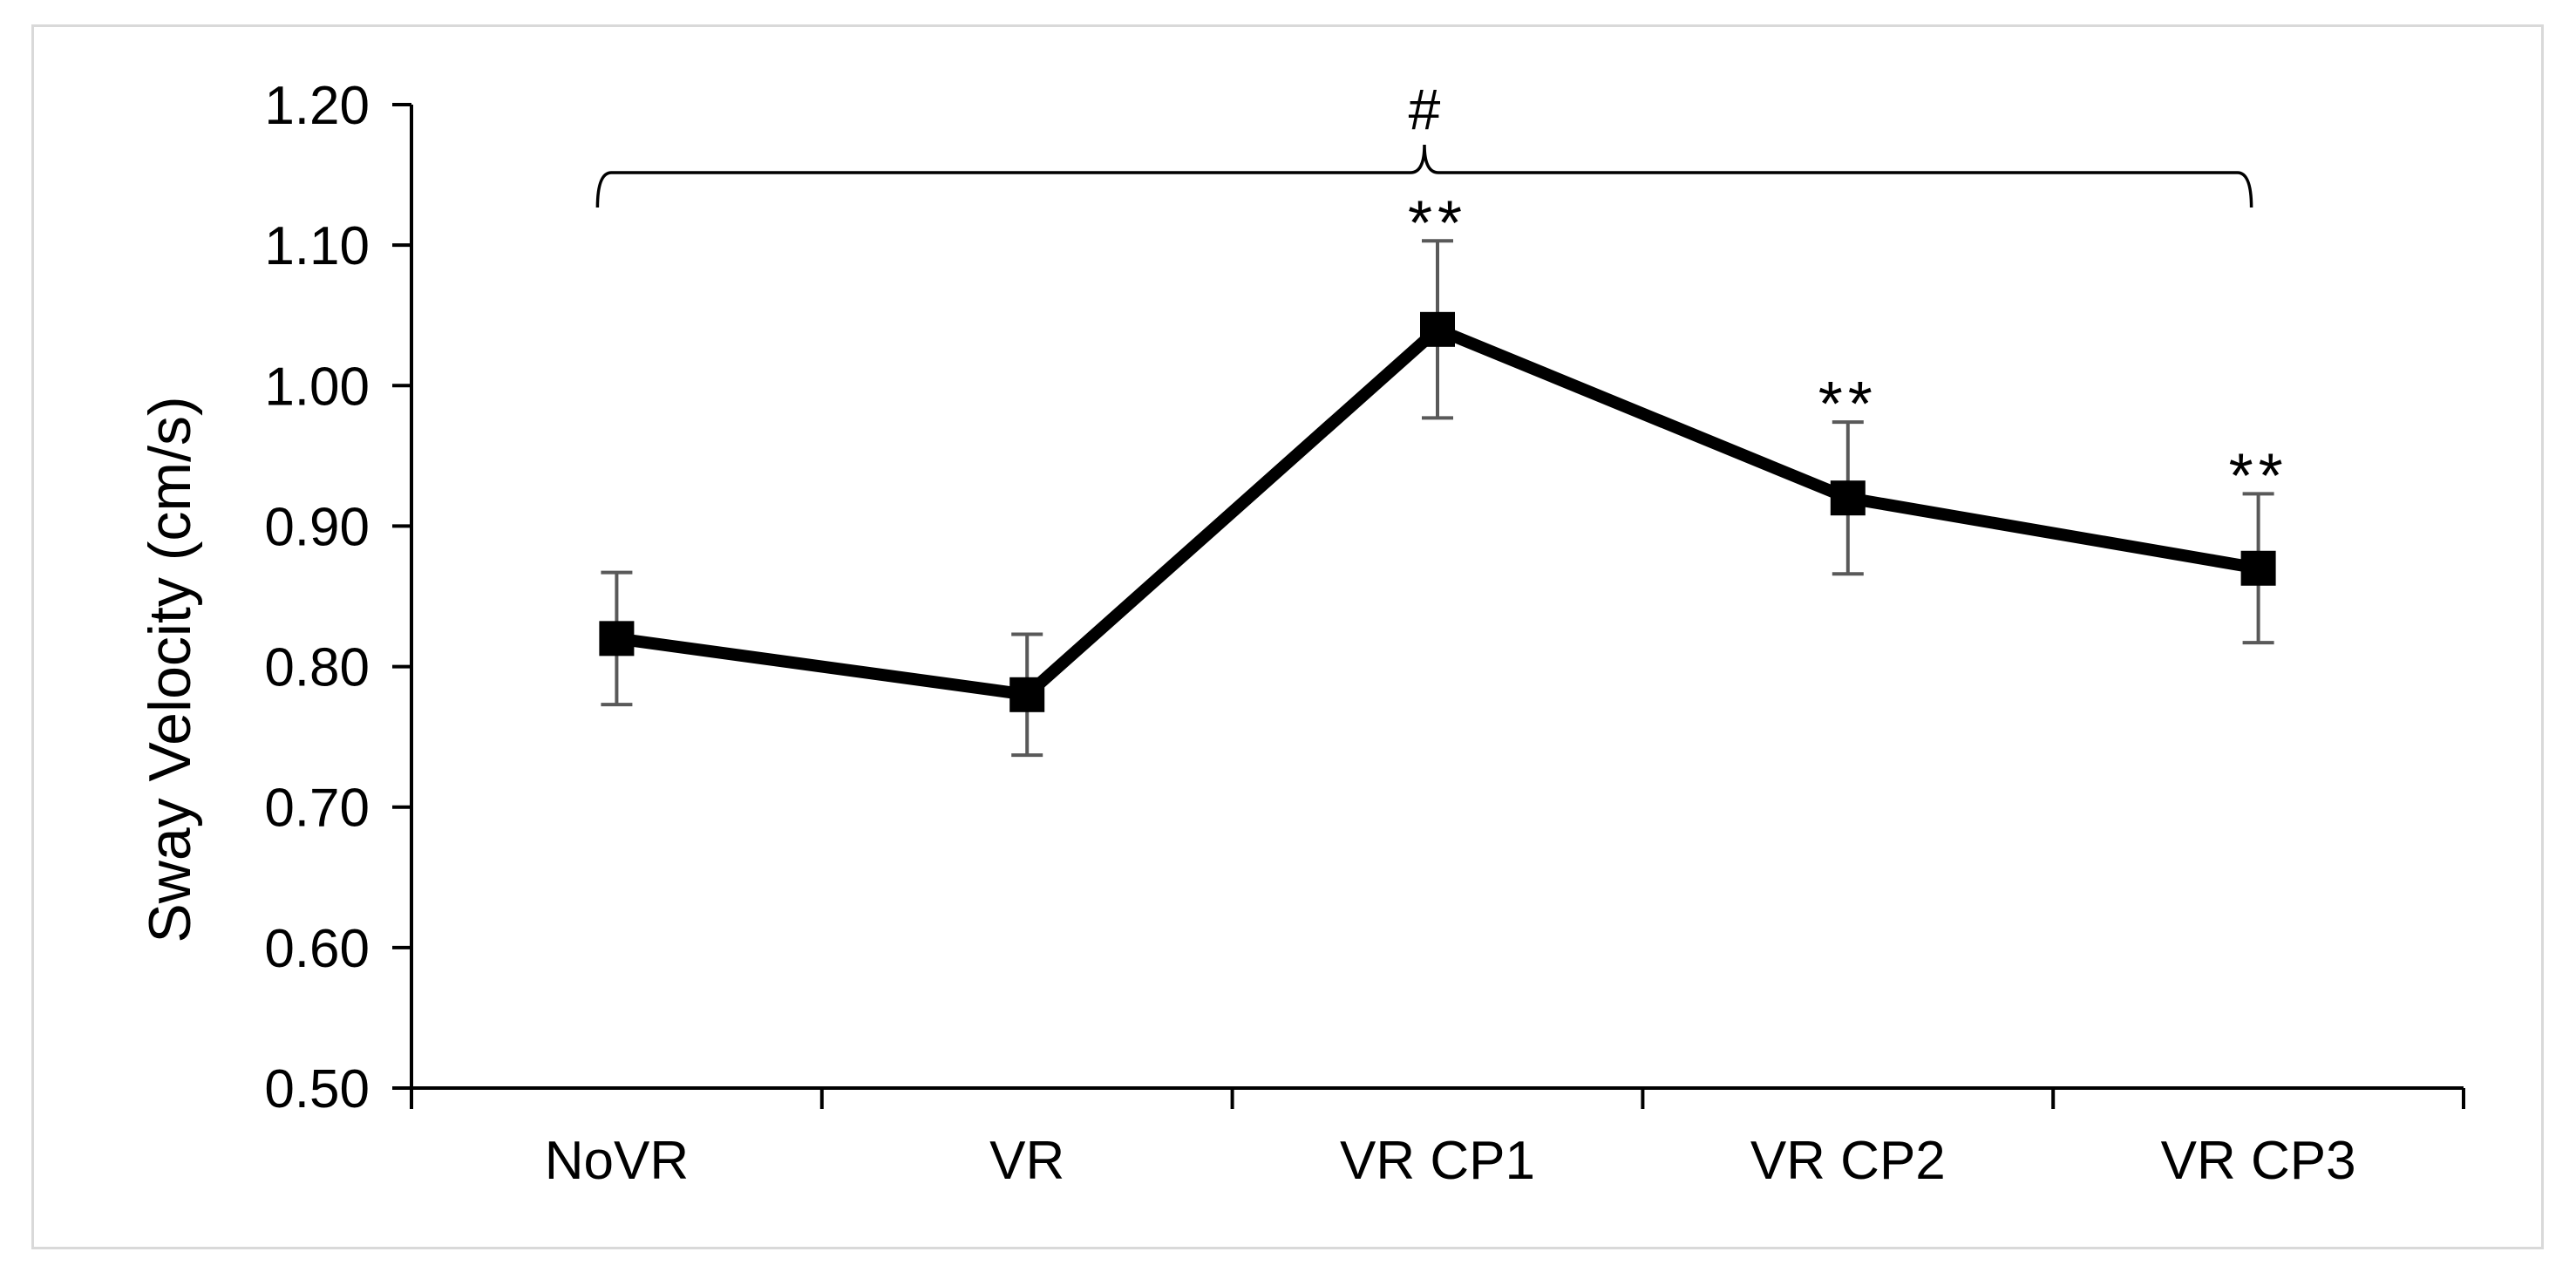 The height and width of the screenshot is (1279, 2576). I want to click on y-tick-label: 1.10, so click(317, 246).